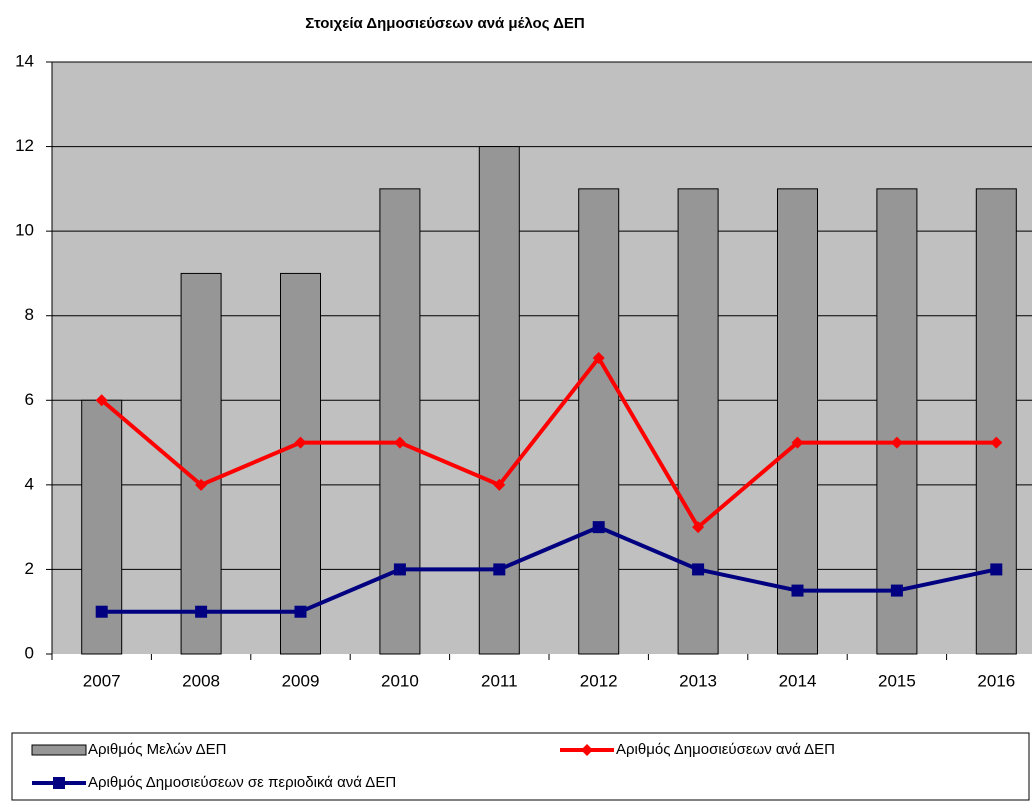 This screenshot has height=809, width=1032. Describe the element at coordinates (698, 680) in the screenshot. I see `x-tick-label: 2013` at that location.